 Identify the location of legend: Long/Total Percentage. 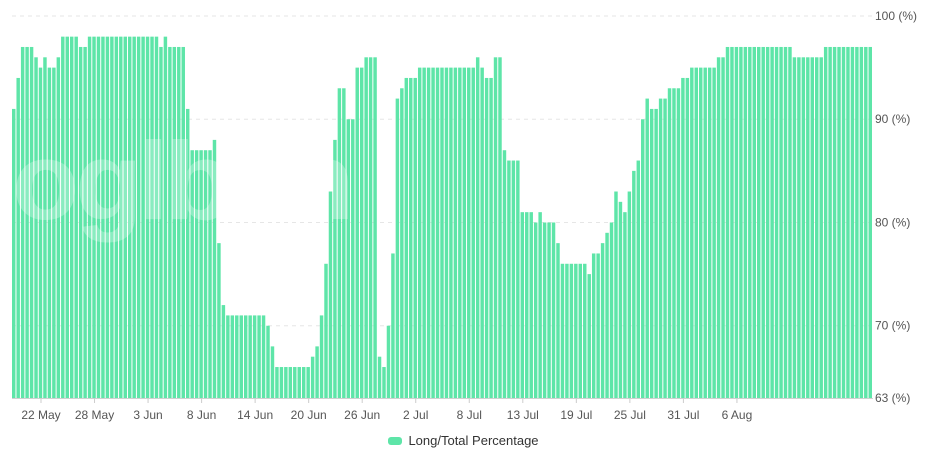
(463, 440).